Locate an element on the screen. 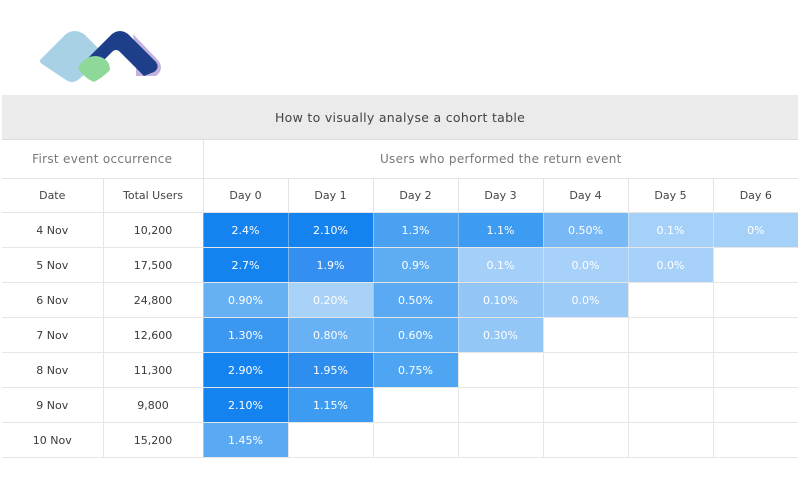 The image size is (800, 500). retention-cell: 1.15% is located at coordinates (330, 405).